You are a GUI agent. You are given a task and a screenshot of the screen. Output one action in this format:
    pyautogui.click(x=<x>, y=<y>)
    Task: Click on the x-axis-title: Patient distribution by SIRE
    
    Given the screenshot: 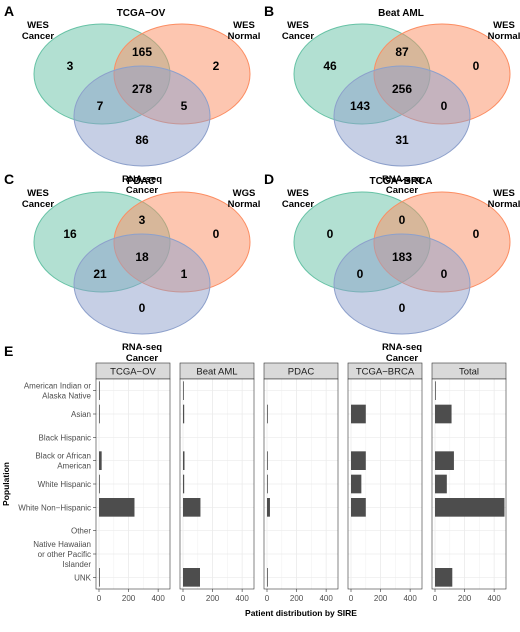 What is the action you would take?
    pyautogui.click(x=301, y=613)
    